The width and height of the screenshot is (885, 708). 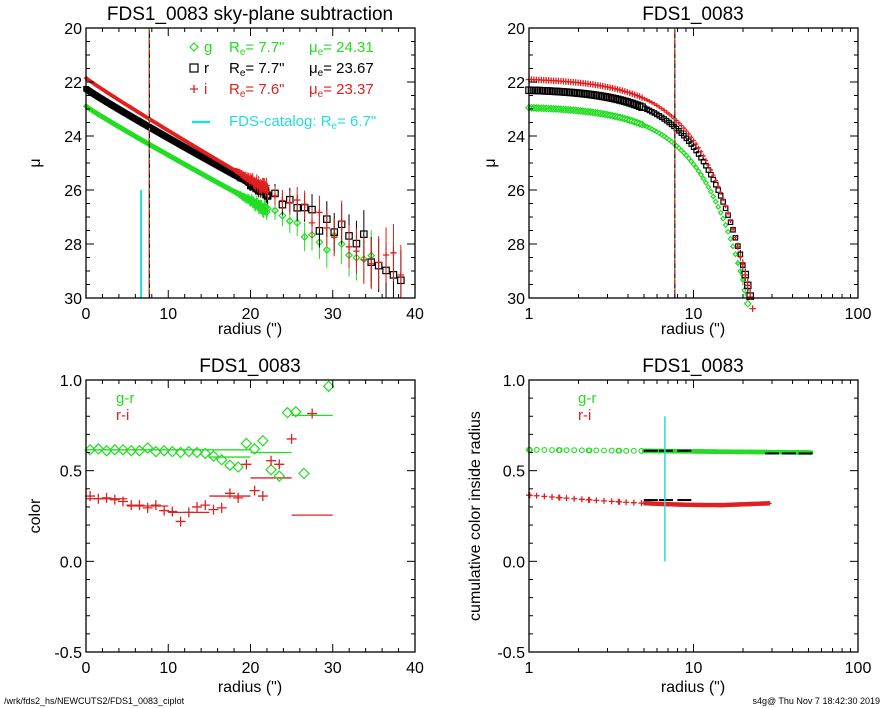 What do you see at coordinates (348, 68) in the screenshot?
I see `legend-mu-text: = 23.67` at bounding box center [348, 68].